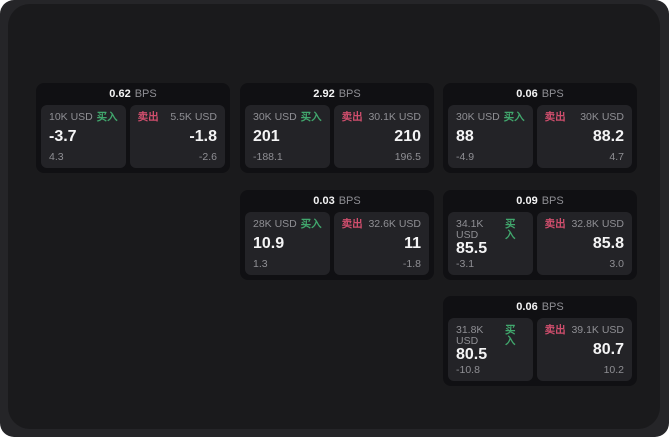 This screenshot has height=437, width=669. What do you see at coordinates (394, 117) in the screenshot?
I see `sell-size: 30.1K USD` at bounding box center [394, 117].